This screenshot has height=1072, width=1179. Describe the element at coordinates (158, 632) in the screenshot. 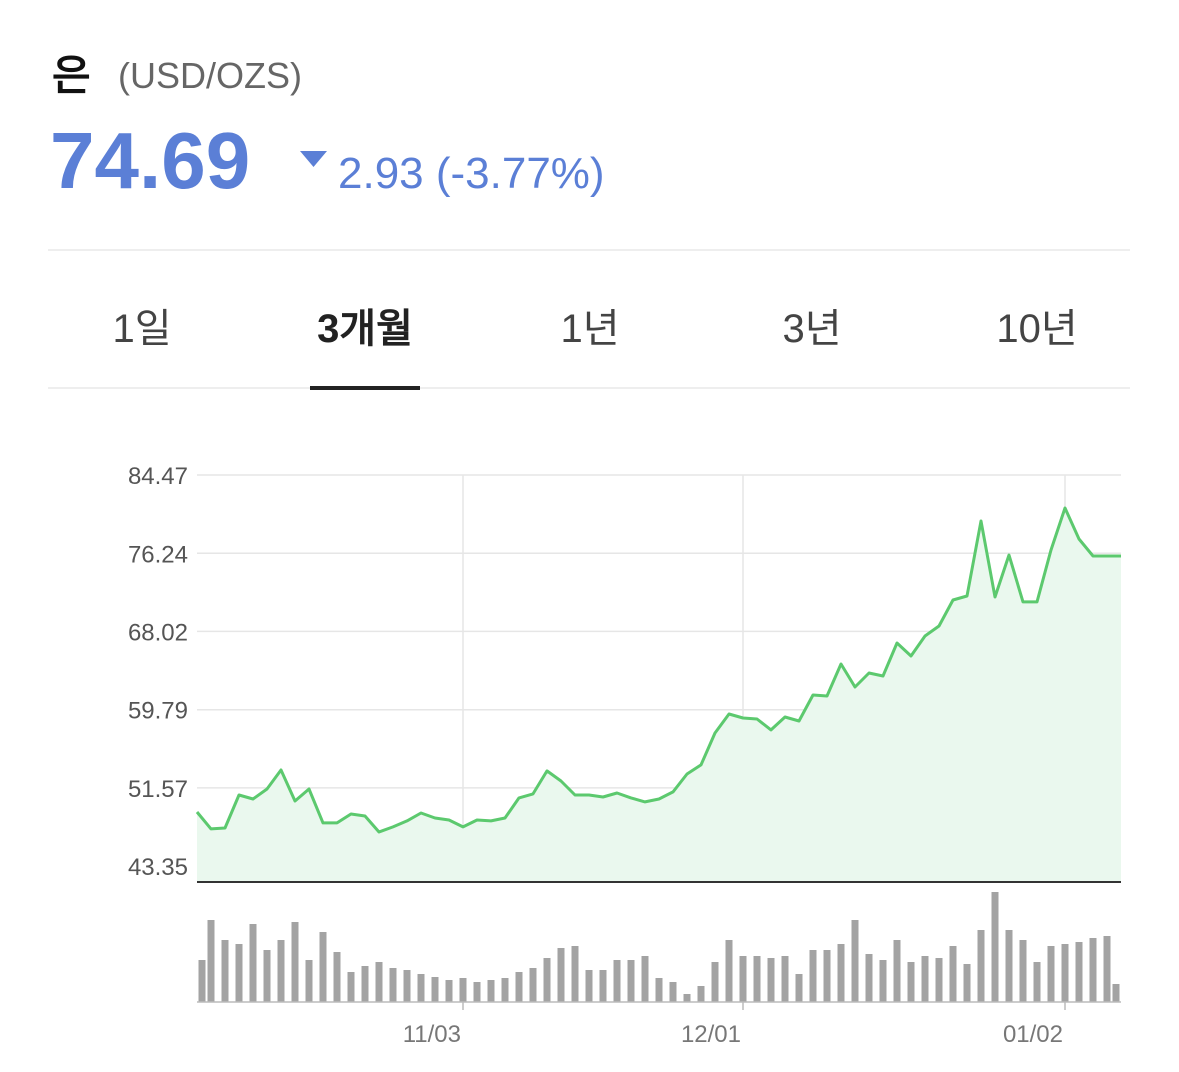

I see `y-tick-label: 68.02` at that location.